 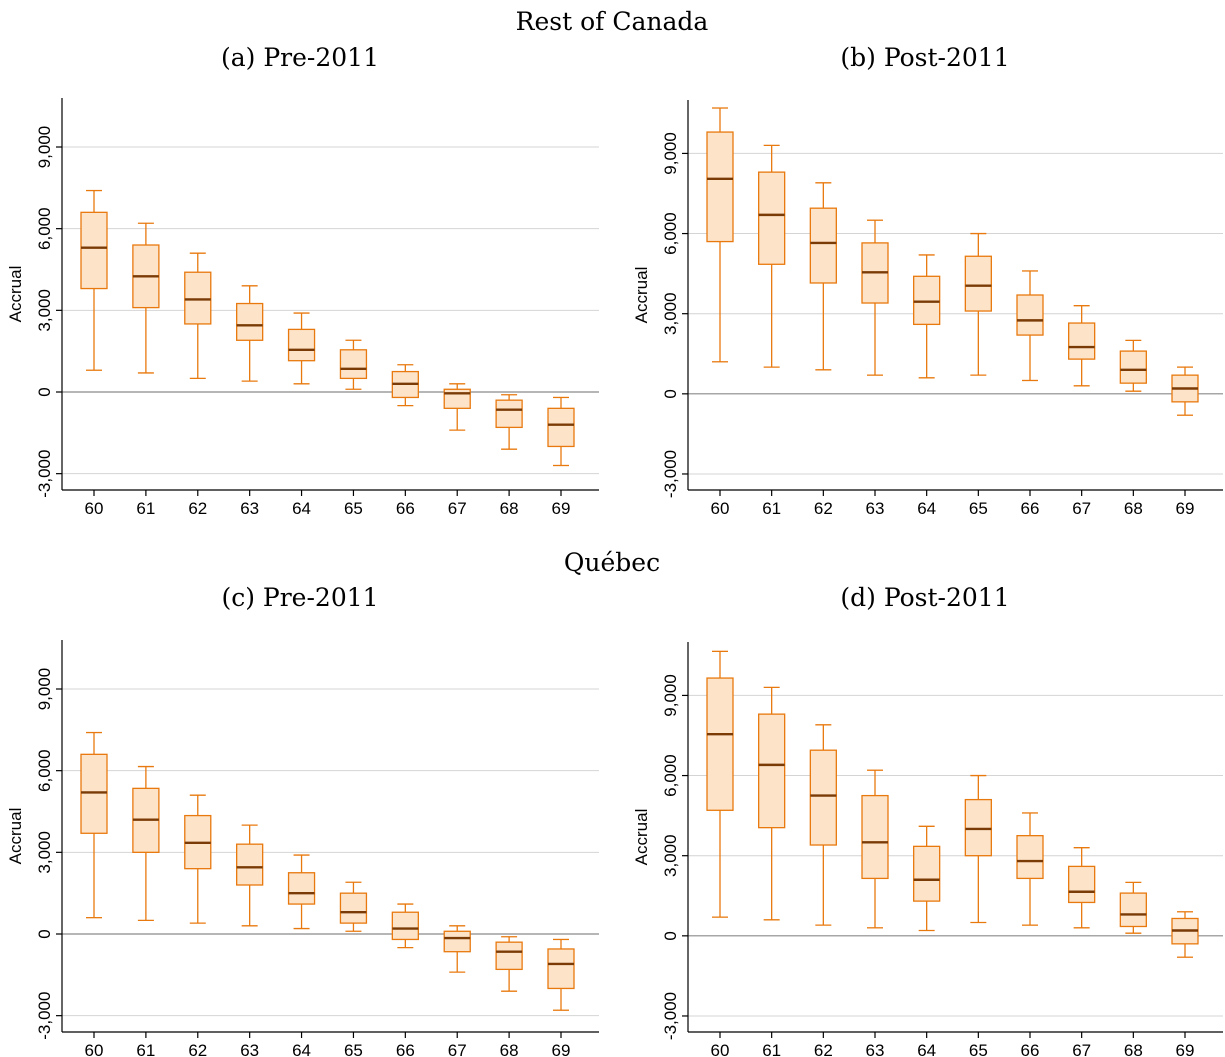 What do you see at coordinates (612, 21) in the screenshot?
I see `section-title-rest-of-canada: Rest of Canada` at bounding box center [612, 21].